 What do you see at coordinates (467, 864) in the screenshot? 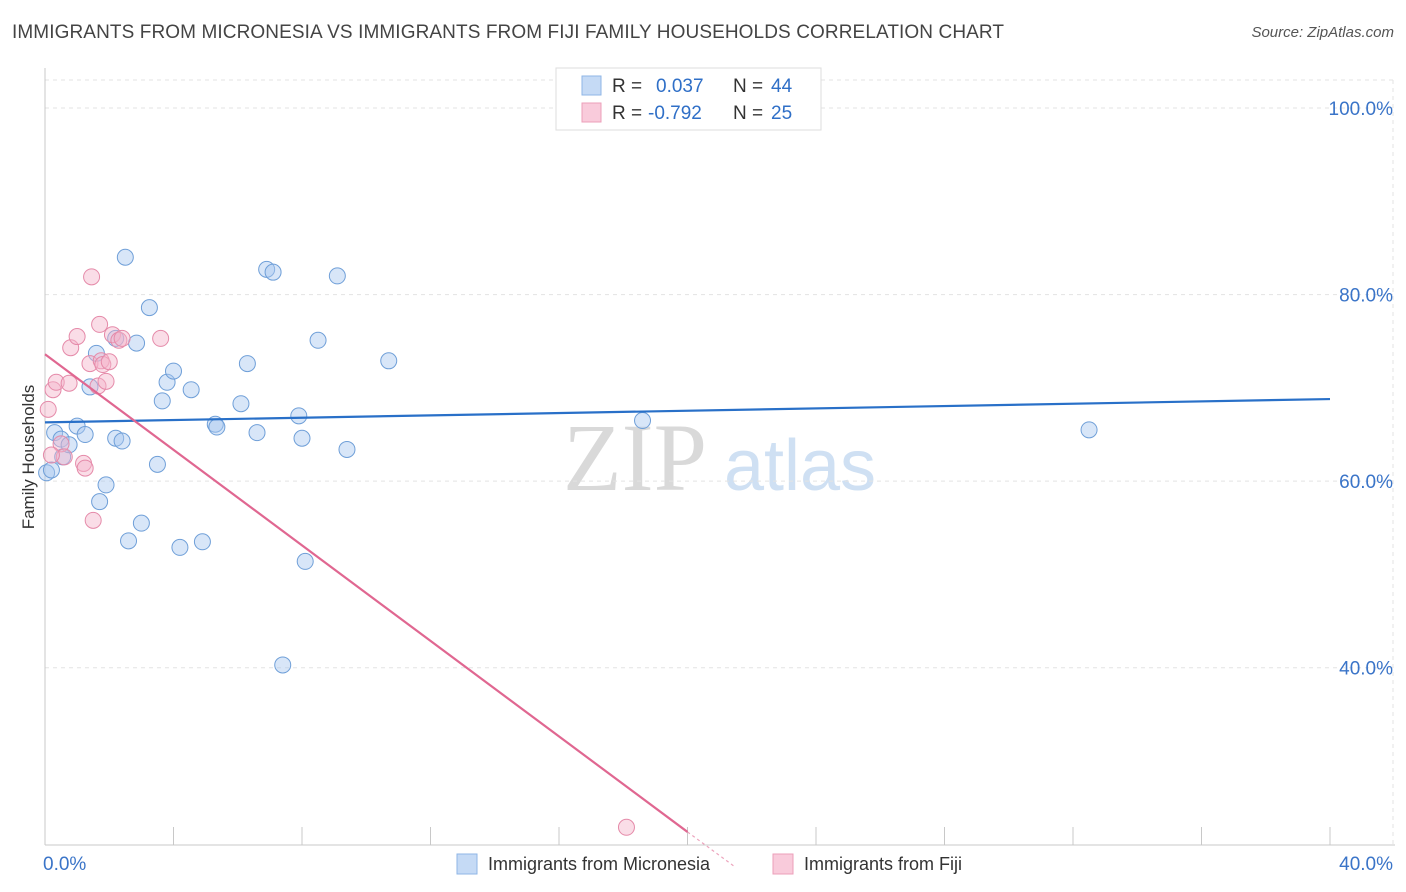
I see `legend-swatch-micronesia` at bounding box center [467, 864].